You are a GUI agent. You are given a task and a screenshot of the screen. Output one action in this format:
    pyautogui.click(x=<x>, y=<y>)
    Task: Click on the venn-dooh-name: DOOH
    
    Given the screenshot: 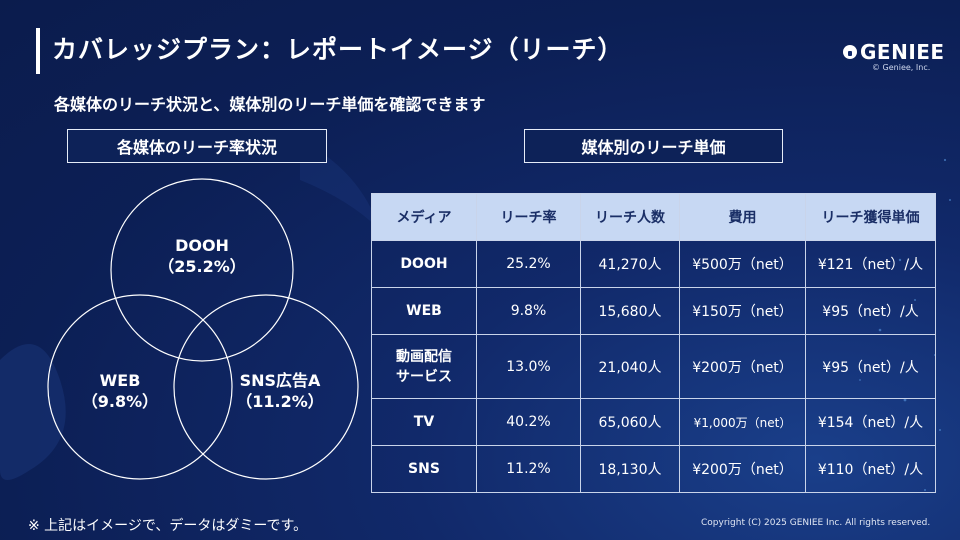 What is the action you would take?
    pyautogui.click(x=202, y=245)
    